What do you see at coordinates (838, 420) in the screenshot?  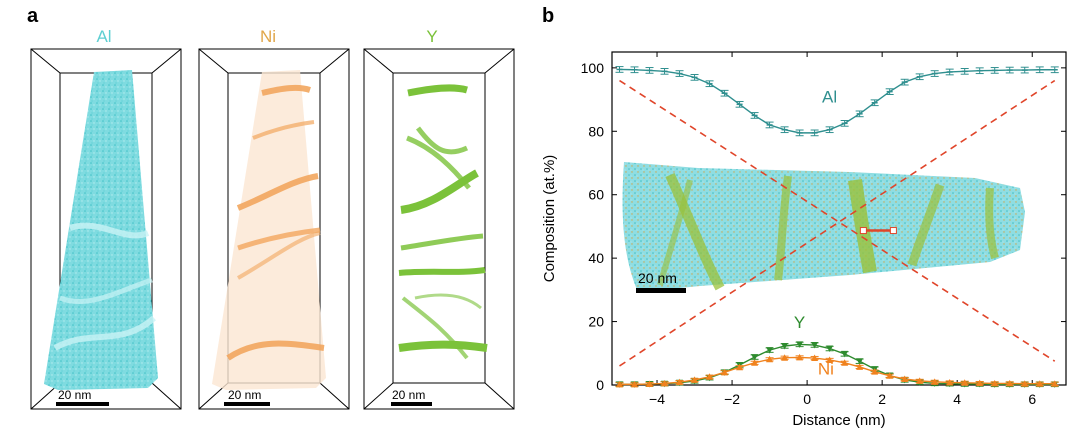 I see `x-axis-title: Distance (nm)` at bounding box center [838, 420].